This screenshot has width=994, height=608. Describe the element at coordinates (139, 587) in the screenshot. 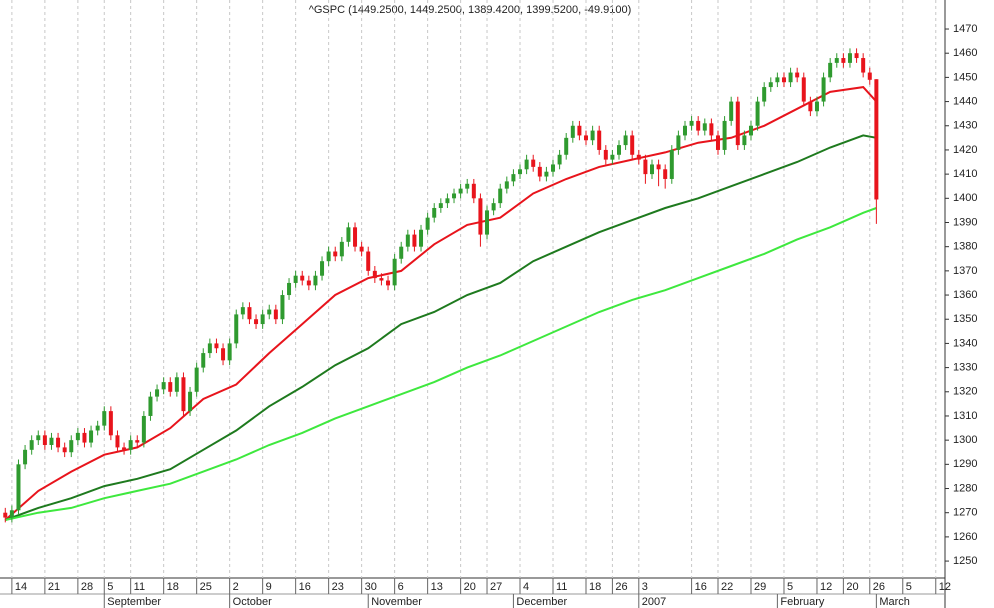

I see `x-tick-label: 11` at that location.